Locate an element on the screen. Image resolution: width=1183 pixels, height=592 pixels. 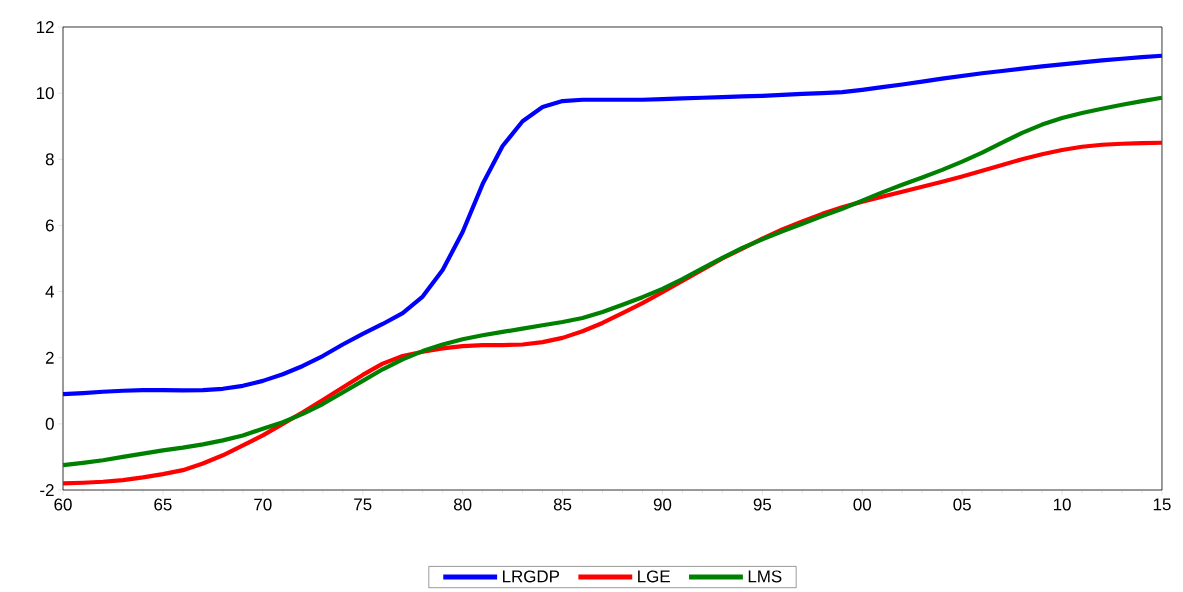
x-tick-label: 65 is located at coordinates (163, 504).